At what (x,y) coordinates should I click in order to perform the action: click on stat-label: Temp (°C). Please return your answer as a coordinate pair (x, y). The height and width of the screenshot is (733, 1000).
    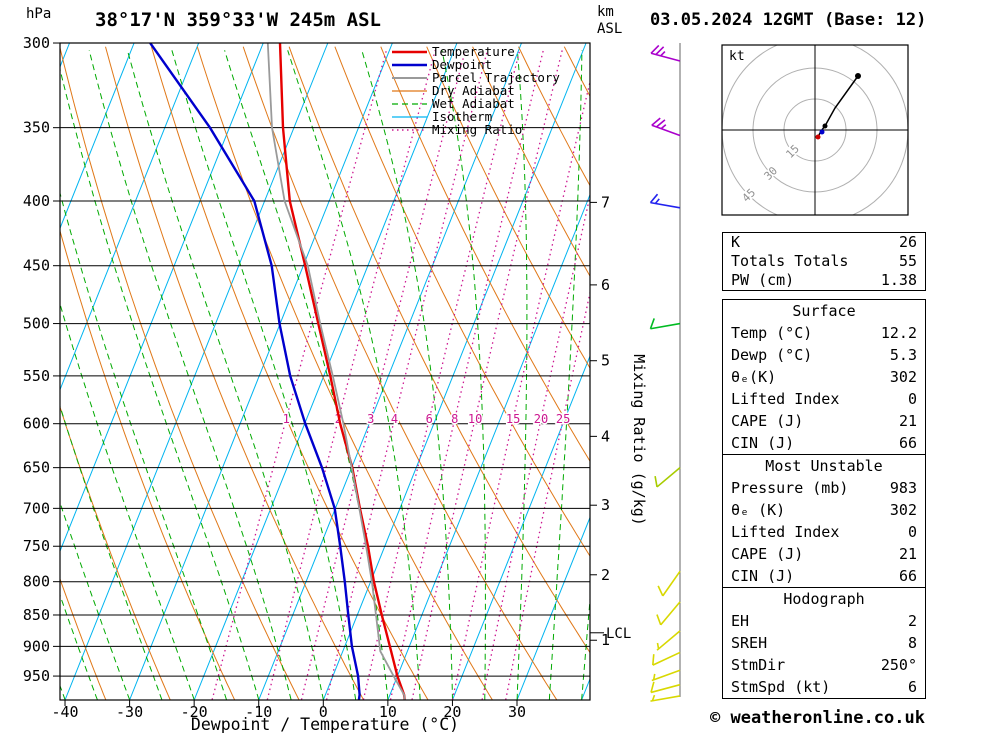
    Looking at the image, I should click on (772, 333).